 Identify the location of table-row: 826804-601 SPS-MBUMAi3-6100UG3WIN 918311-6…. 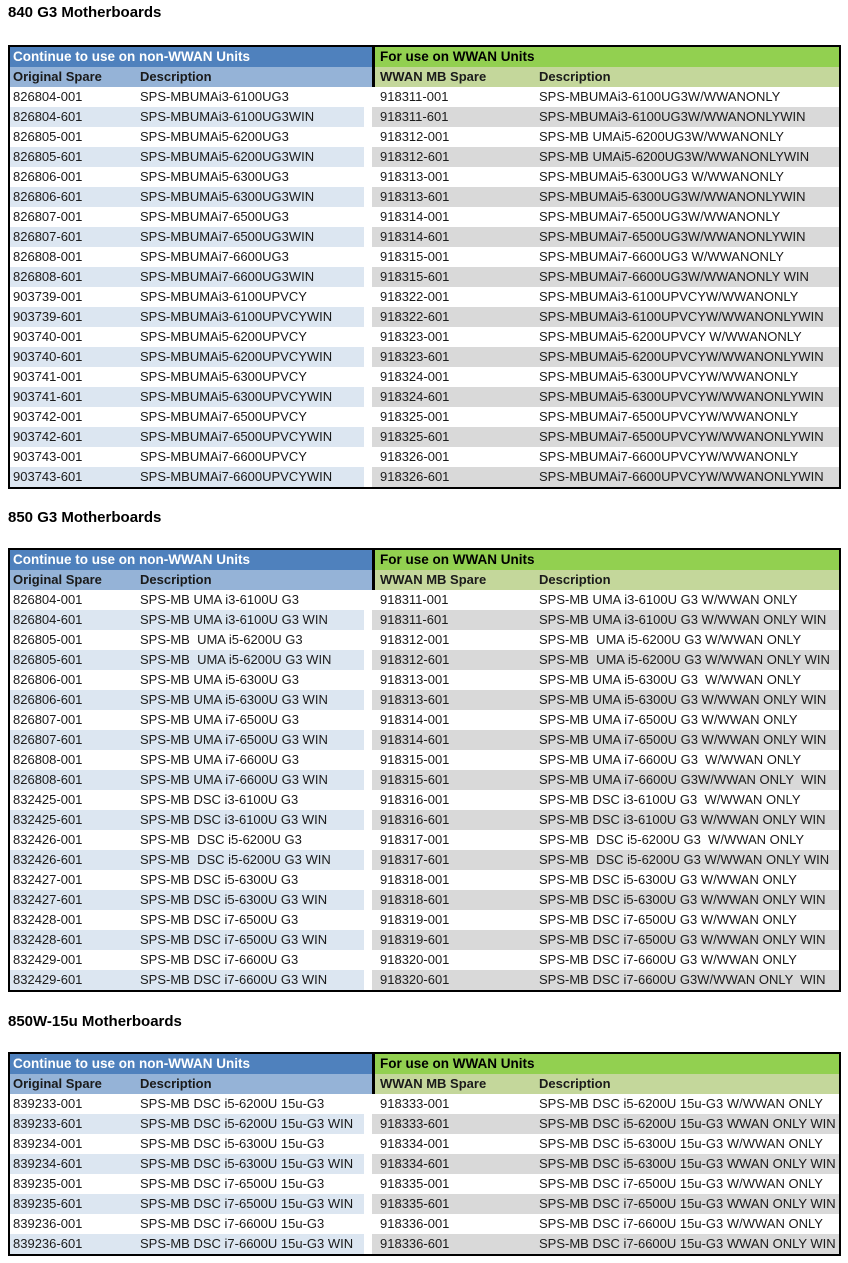
(424, 117).